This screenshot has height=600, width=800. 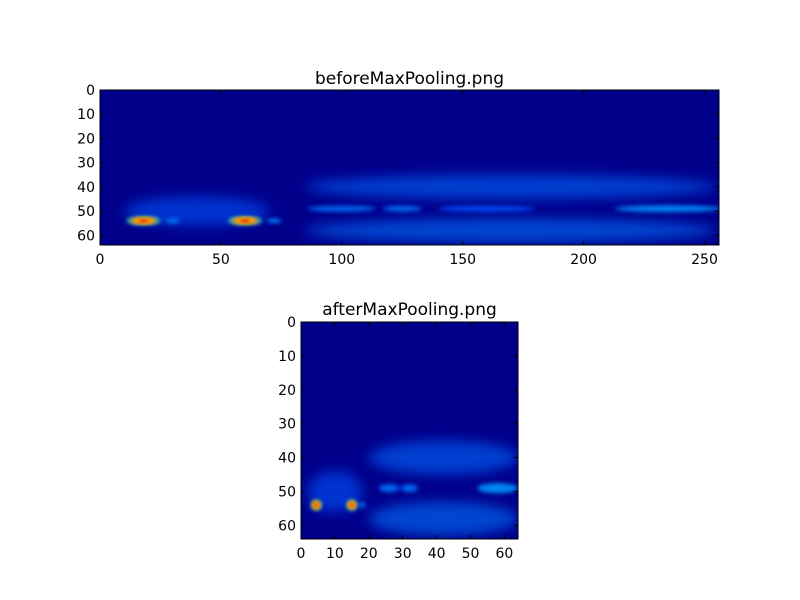 What do you see at coordinates (505, 554) in the screenshot?
I see `x-tick-label: 60` at bounding box center [505, 554].